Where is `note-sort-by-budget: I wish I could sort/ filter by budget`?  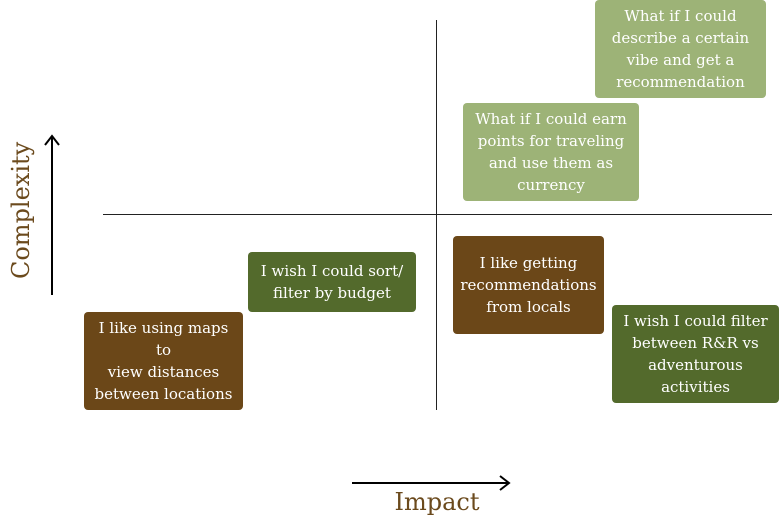 note-sort-by-budget: I wish I could sort/ filter by budget is located at coordinates (332, 282).